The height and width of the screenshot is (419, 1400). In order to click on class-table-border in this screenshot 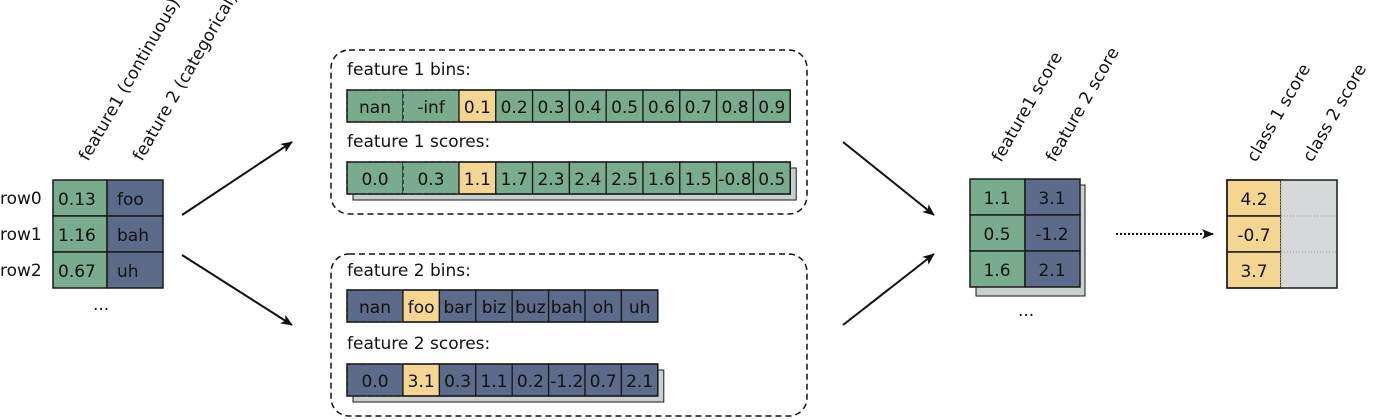, I will do `click(1282, 234)`.